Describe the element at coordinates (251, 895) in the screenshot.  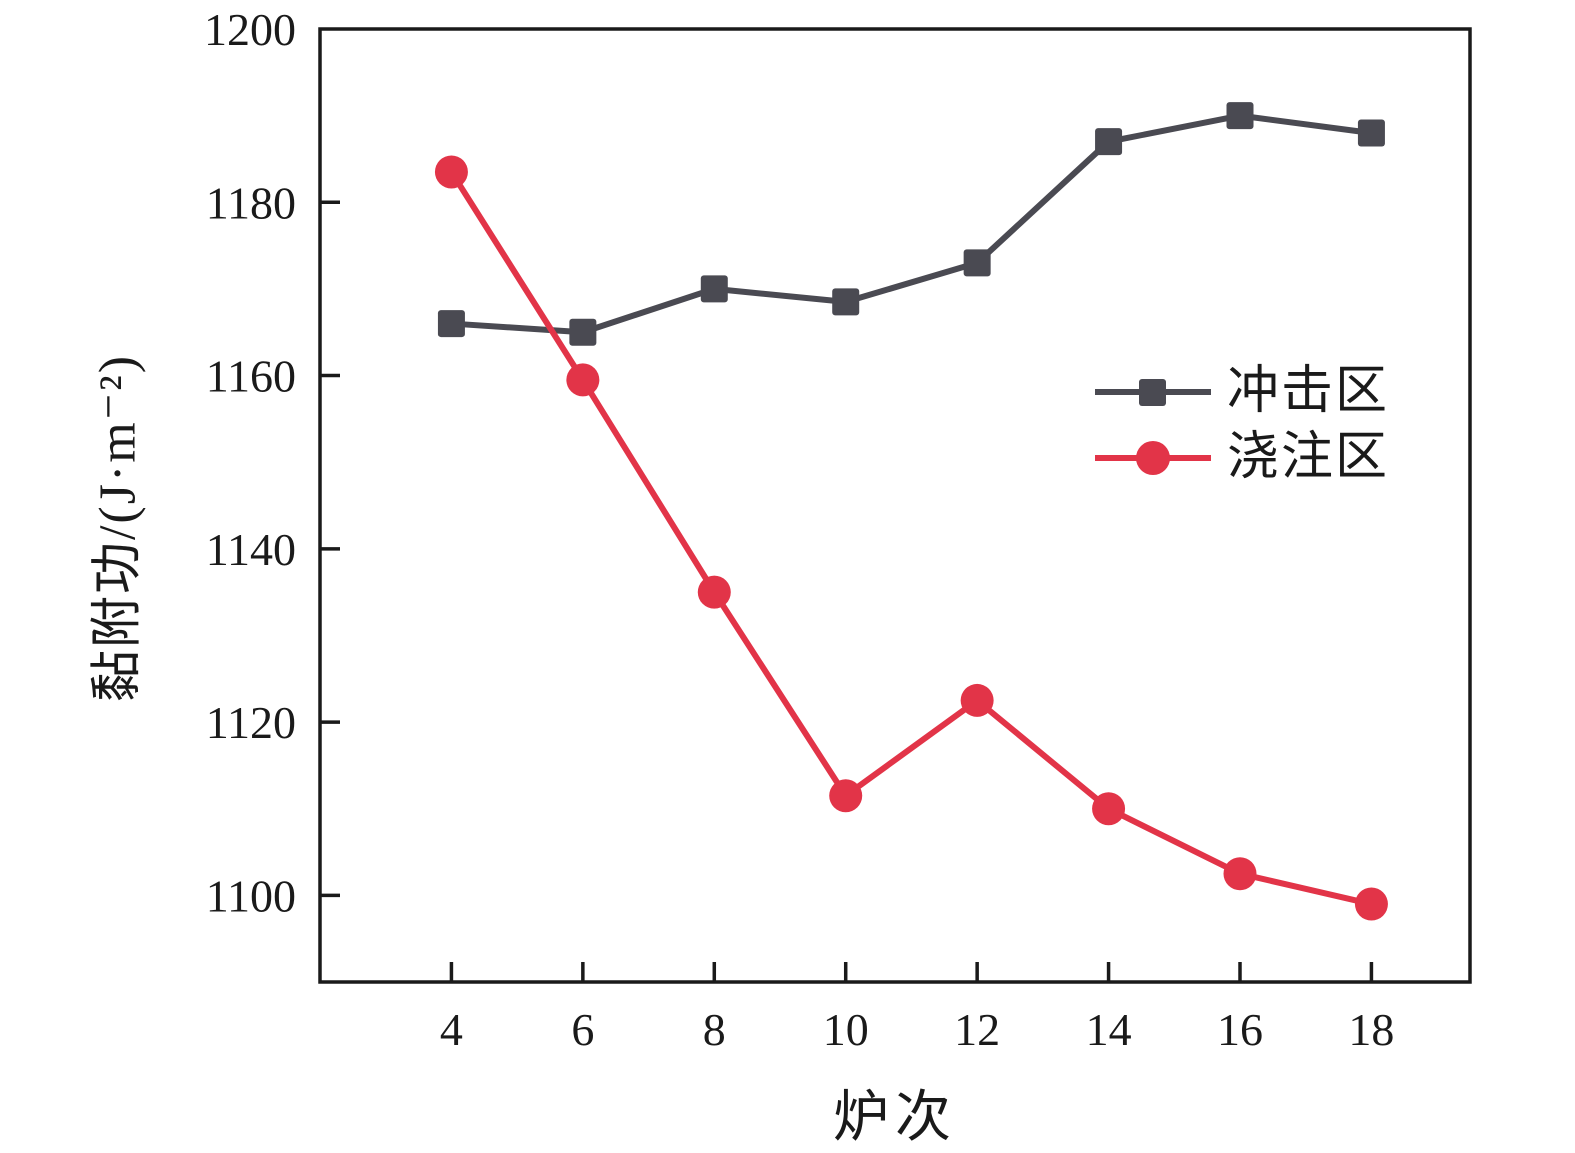
I see `y-tick-label: 1100` at that location.